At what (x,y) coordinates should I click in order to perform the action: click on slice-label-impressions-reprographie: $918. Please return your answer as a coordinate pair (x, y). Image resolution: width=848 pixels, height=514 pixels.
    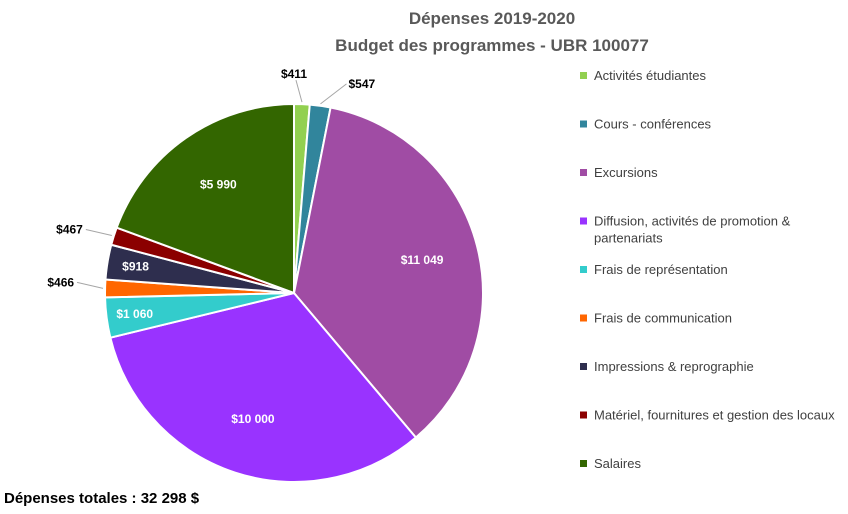
    Looking at the image, I should click on (135, 267).